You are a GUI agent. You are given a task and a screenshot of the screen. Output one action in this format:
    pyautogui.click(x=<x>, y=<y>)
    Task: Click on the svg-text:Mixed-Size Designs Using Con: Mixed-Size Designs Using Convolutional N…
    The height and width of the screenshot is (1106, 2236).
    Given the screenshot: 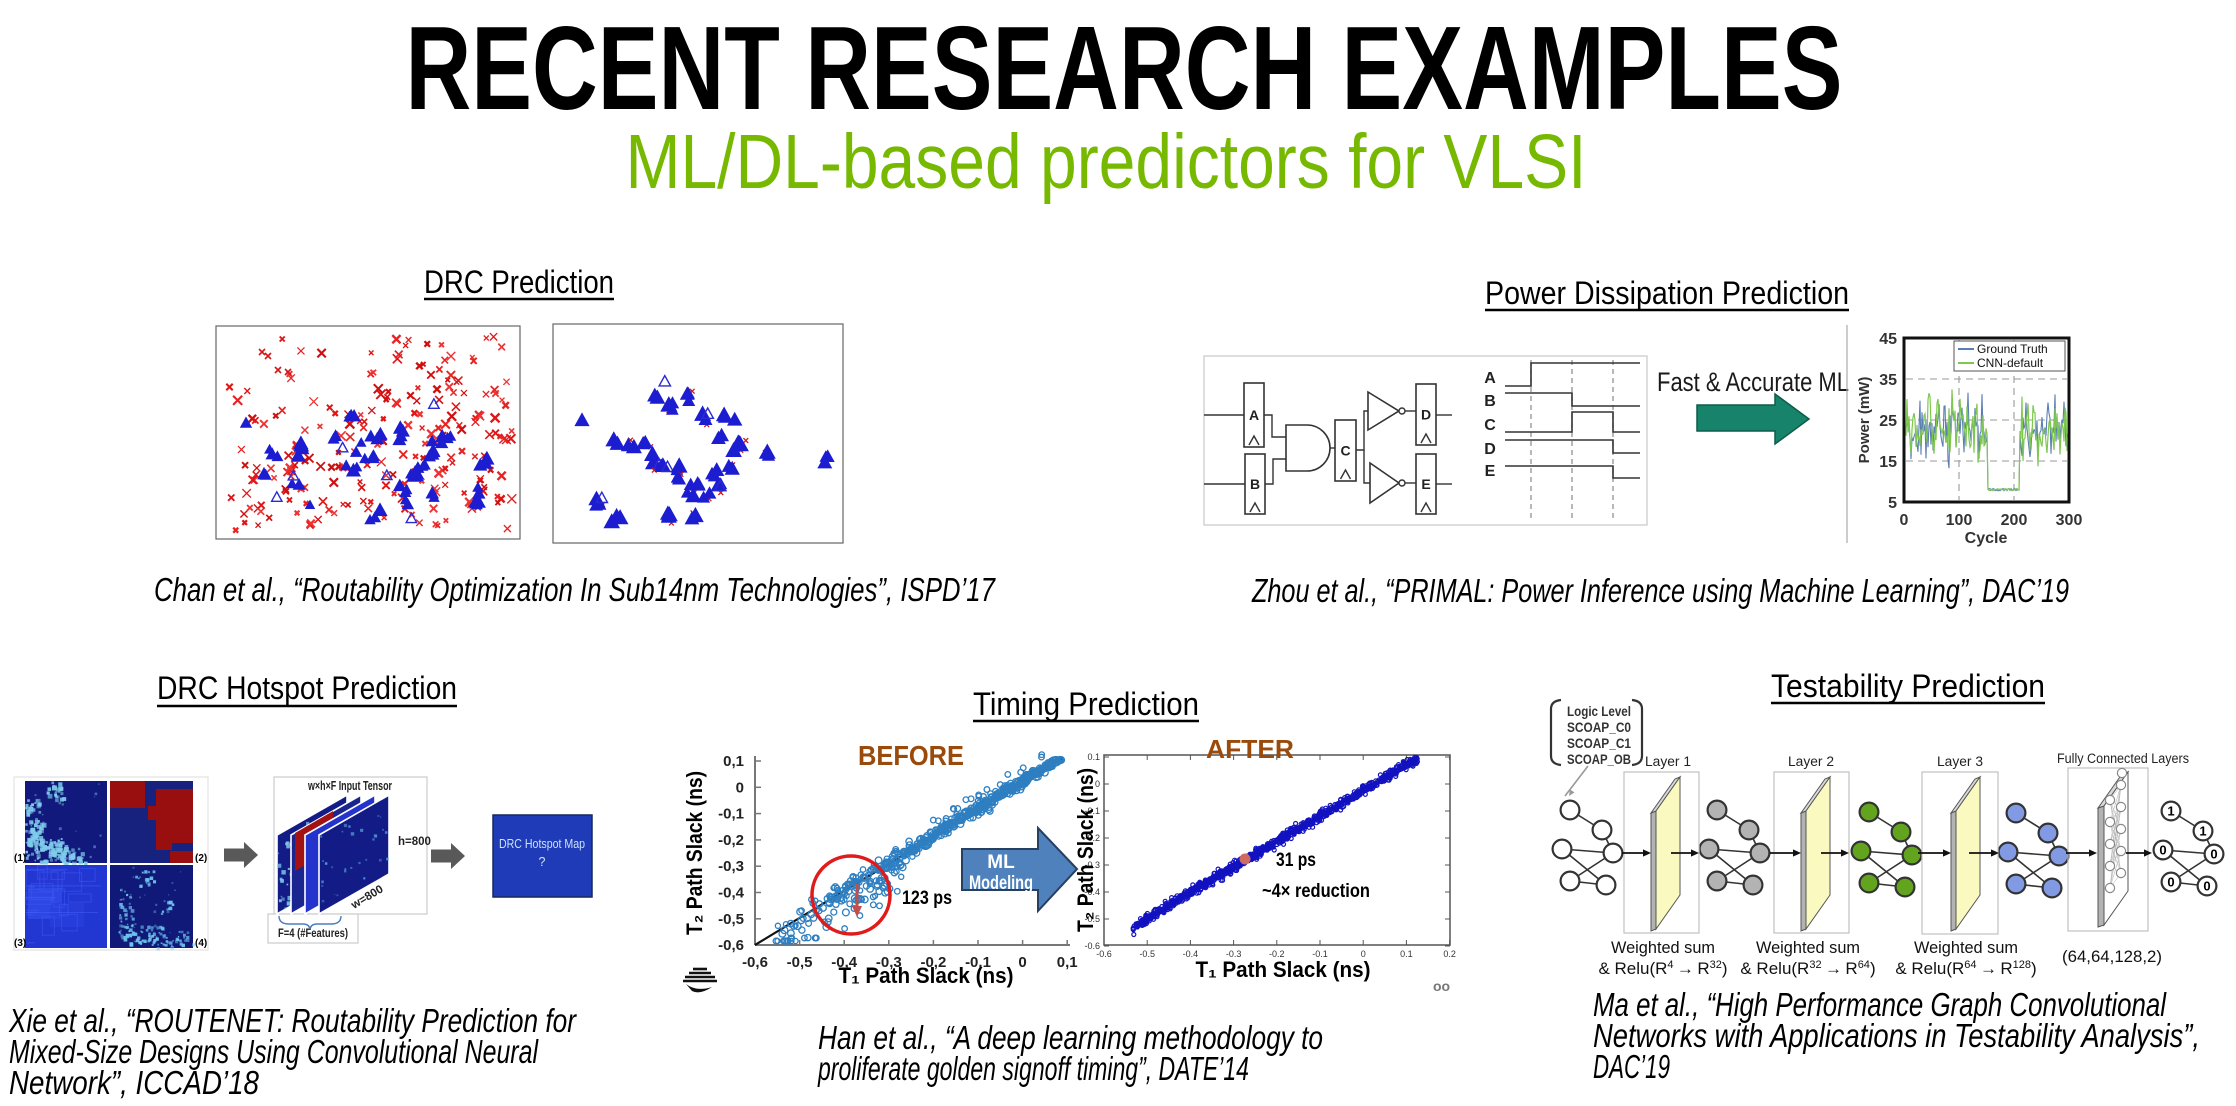 What is the action you would take?
    pyautogui.click(x=274, y=1051)
    